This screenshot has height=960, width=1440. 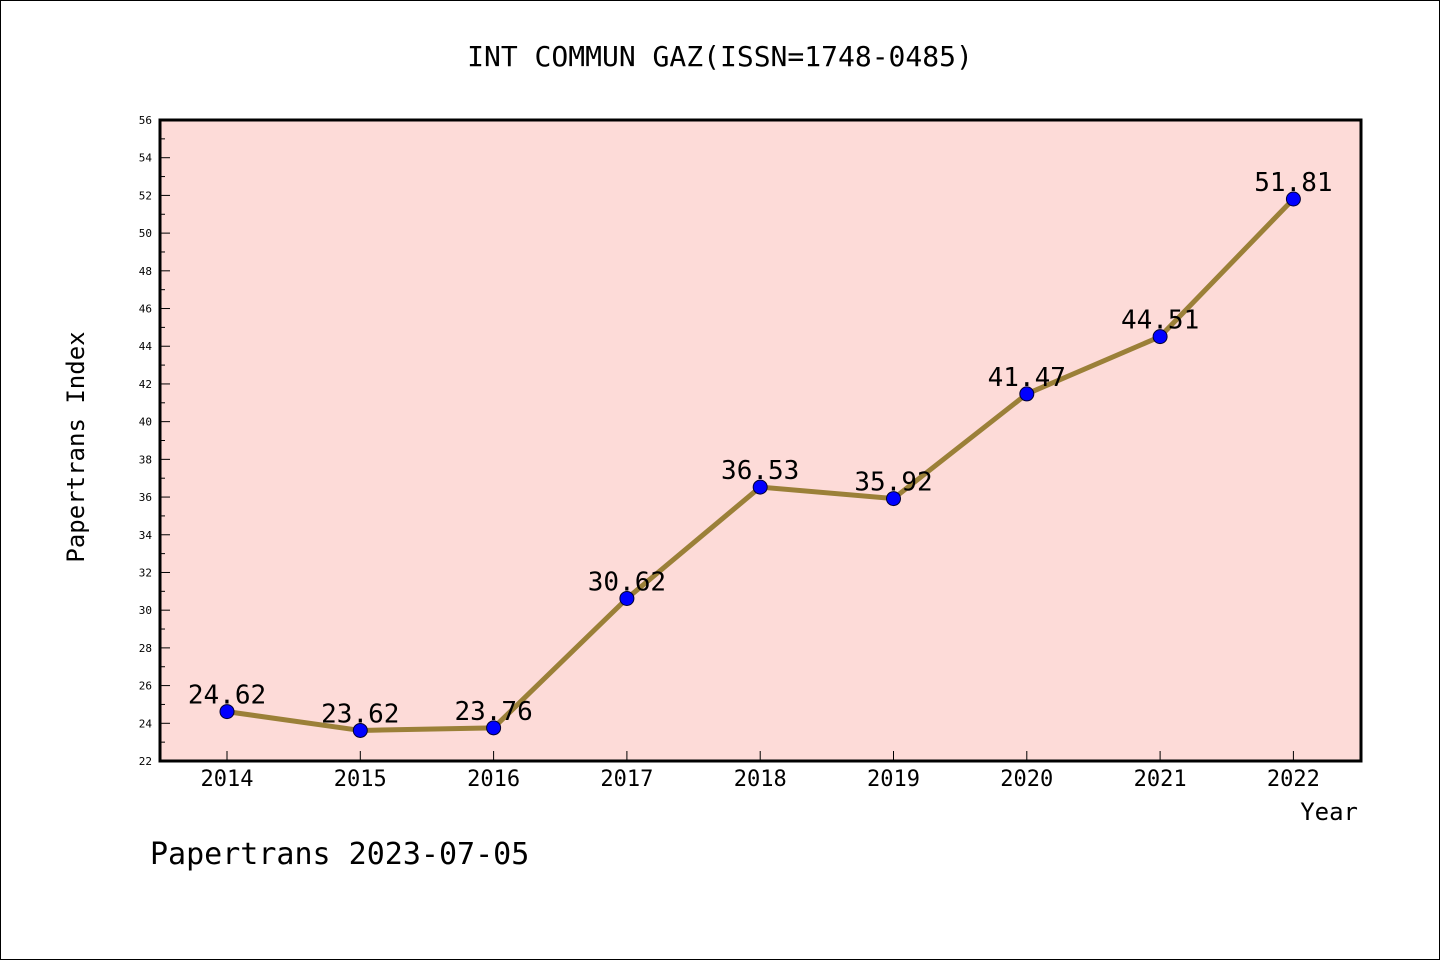 I want to click on x-tick-label: 2016, so click(x=493, y=779).